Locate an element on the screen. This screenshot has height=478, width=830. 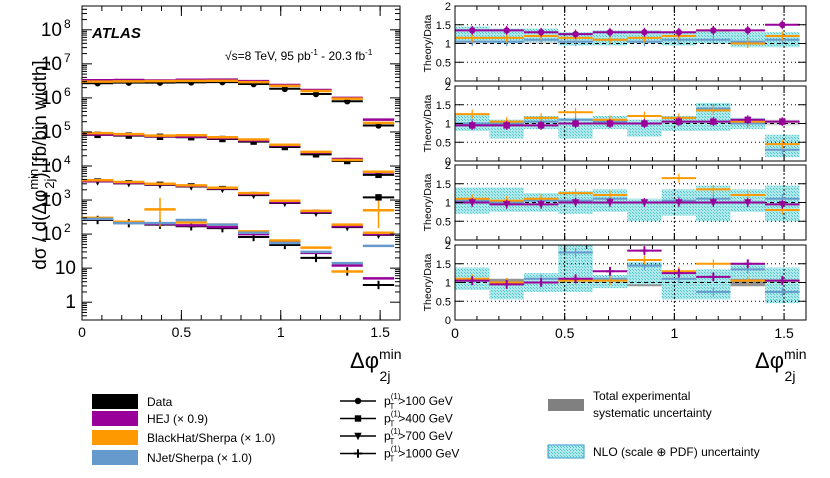
energy-label-prefix: s=8 TeV, 95 pb is located at coordinates (271, 56).